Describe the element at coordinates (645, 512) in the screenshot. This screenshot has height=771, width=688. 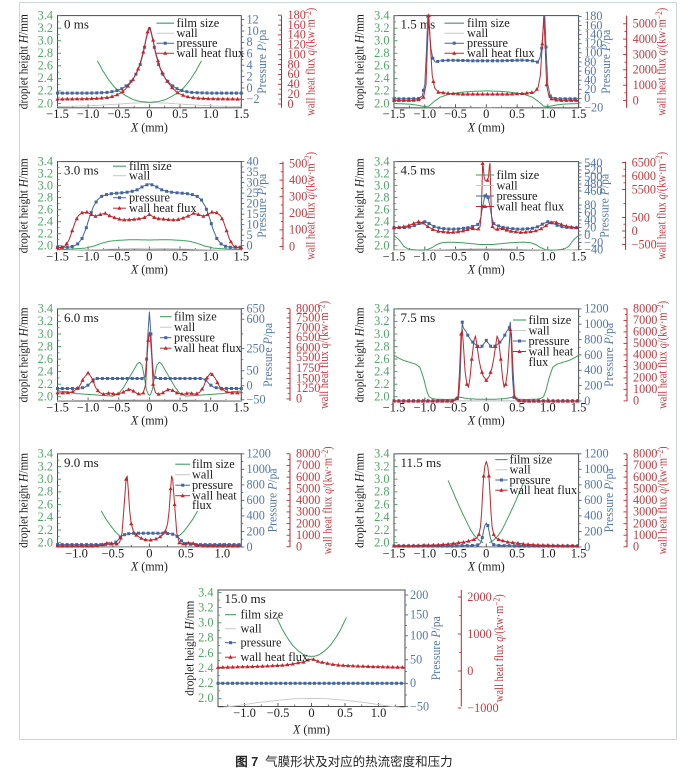
I see `svg-text: 3000` at that location.